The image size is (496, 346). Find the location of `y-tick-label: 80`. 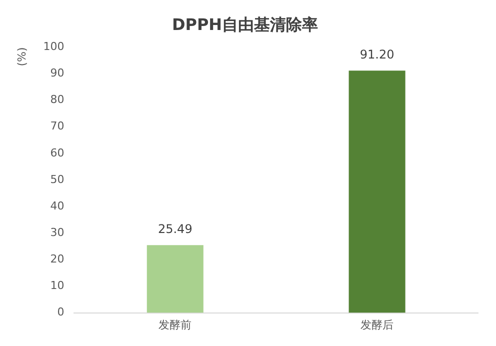

y-tick-label: 80 is located at coordinates (57, 99).